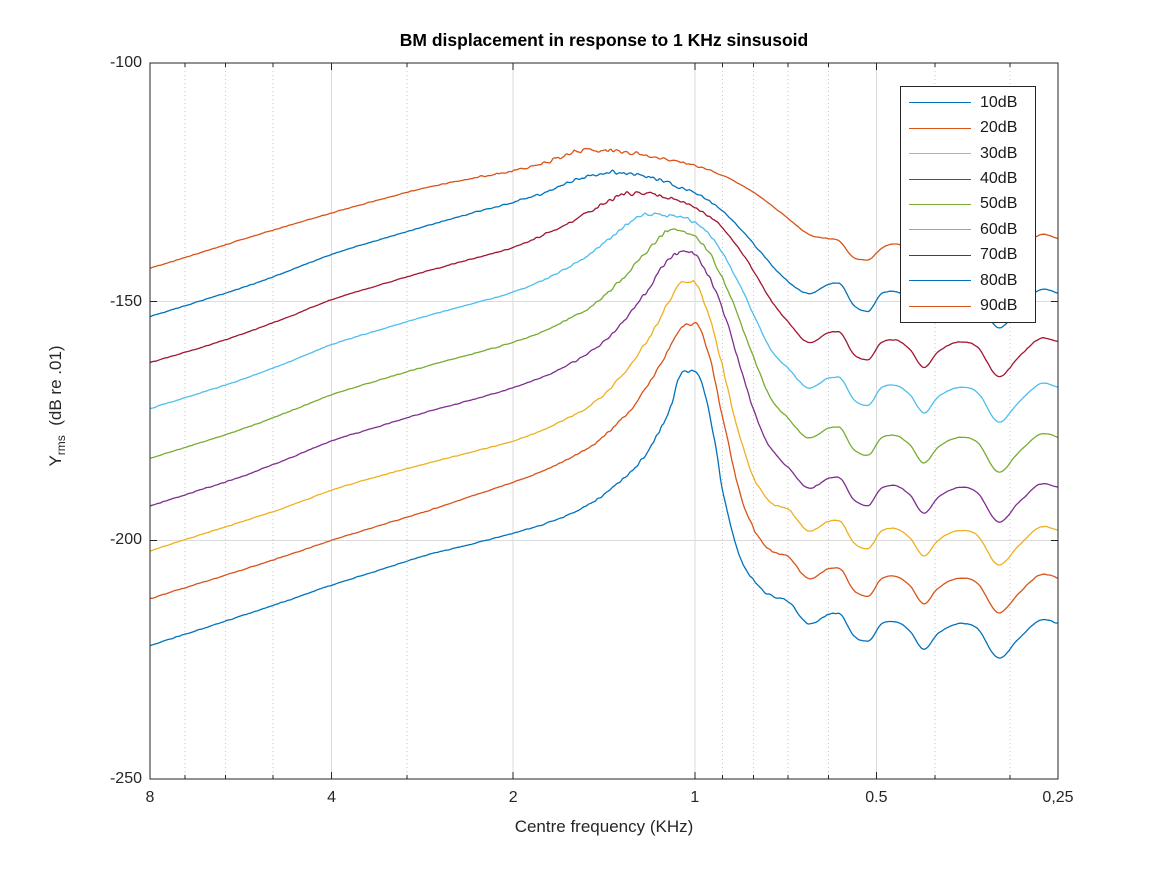 This screenshot has width=1167, height=875. What do you see at coordinates (513, 797) in the screenshot?
I see `x-tick-label-2: 2` at bounding box center [513, 797].